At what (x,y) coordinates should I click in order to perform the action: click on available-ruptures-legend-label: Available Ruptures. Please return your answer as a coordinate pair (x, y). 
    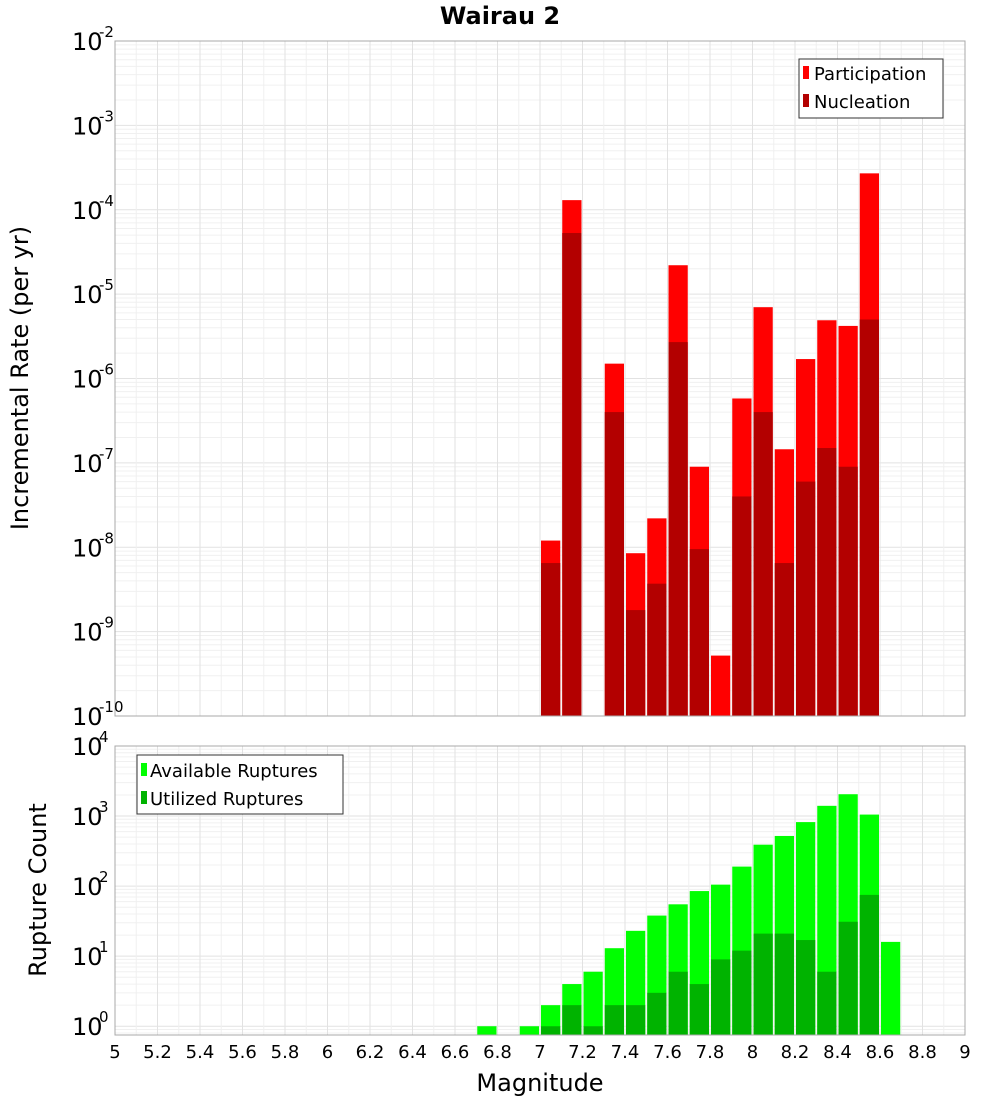
    Looking at the image, I should click on (234, 771).